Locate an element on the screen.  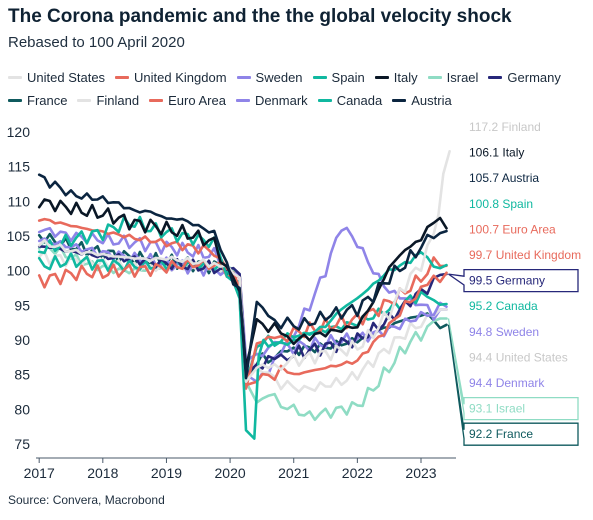
legend-label: Germany is located at coordinates (534, 77).